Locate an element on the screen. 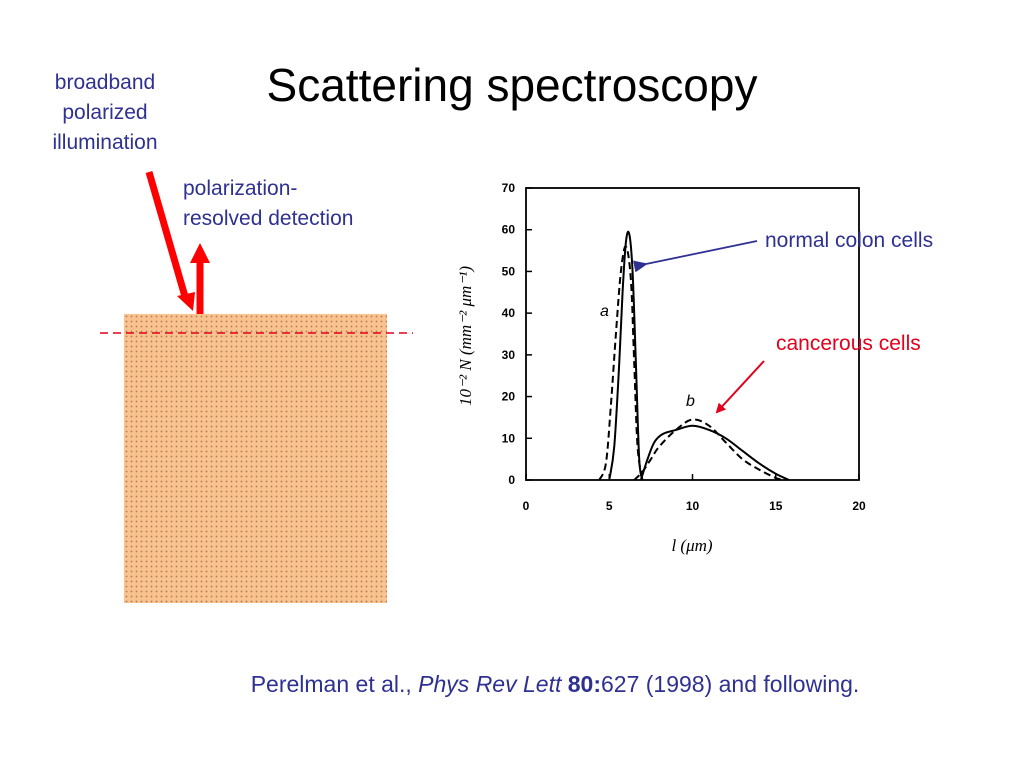 The width and height of the screenshot is (1024, 768). curve-a-dashed is located at coordinates (621, 363).